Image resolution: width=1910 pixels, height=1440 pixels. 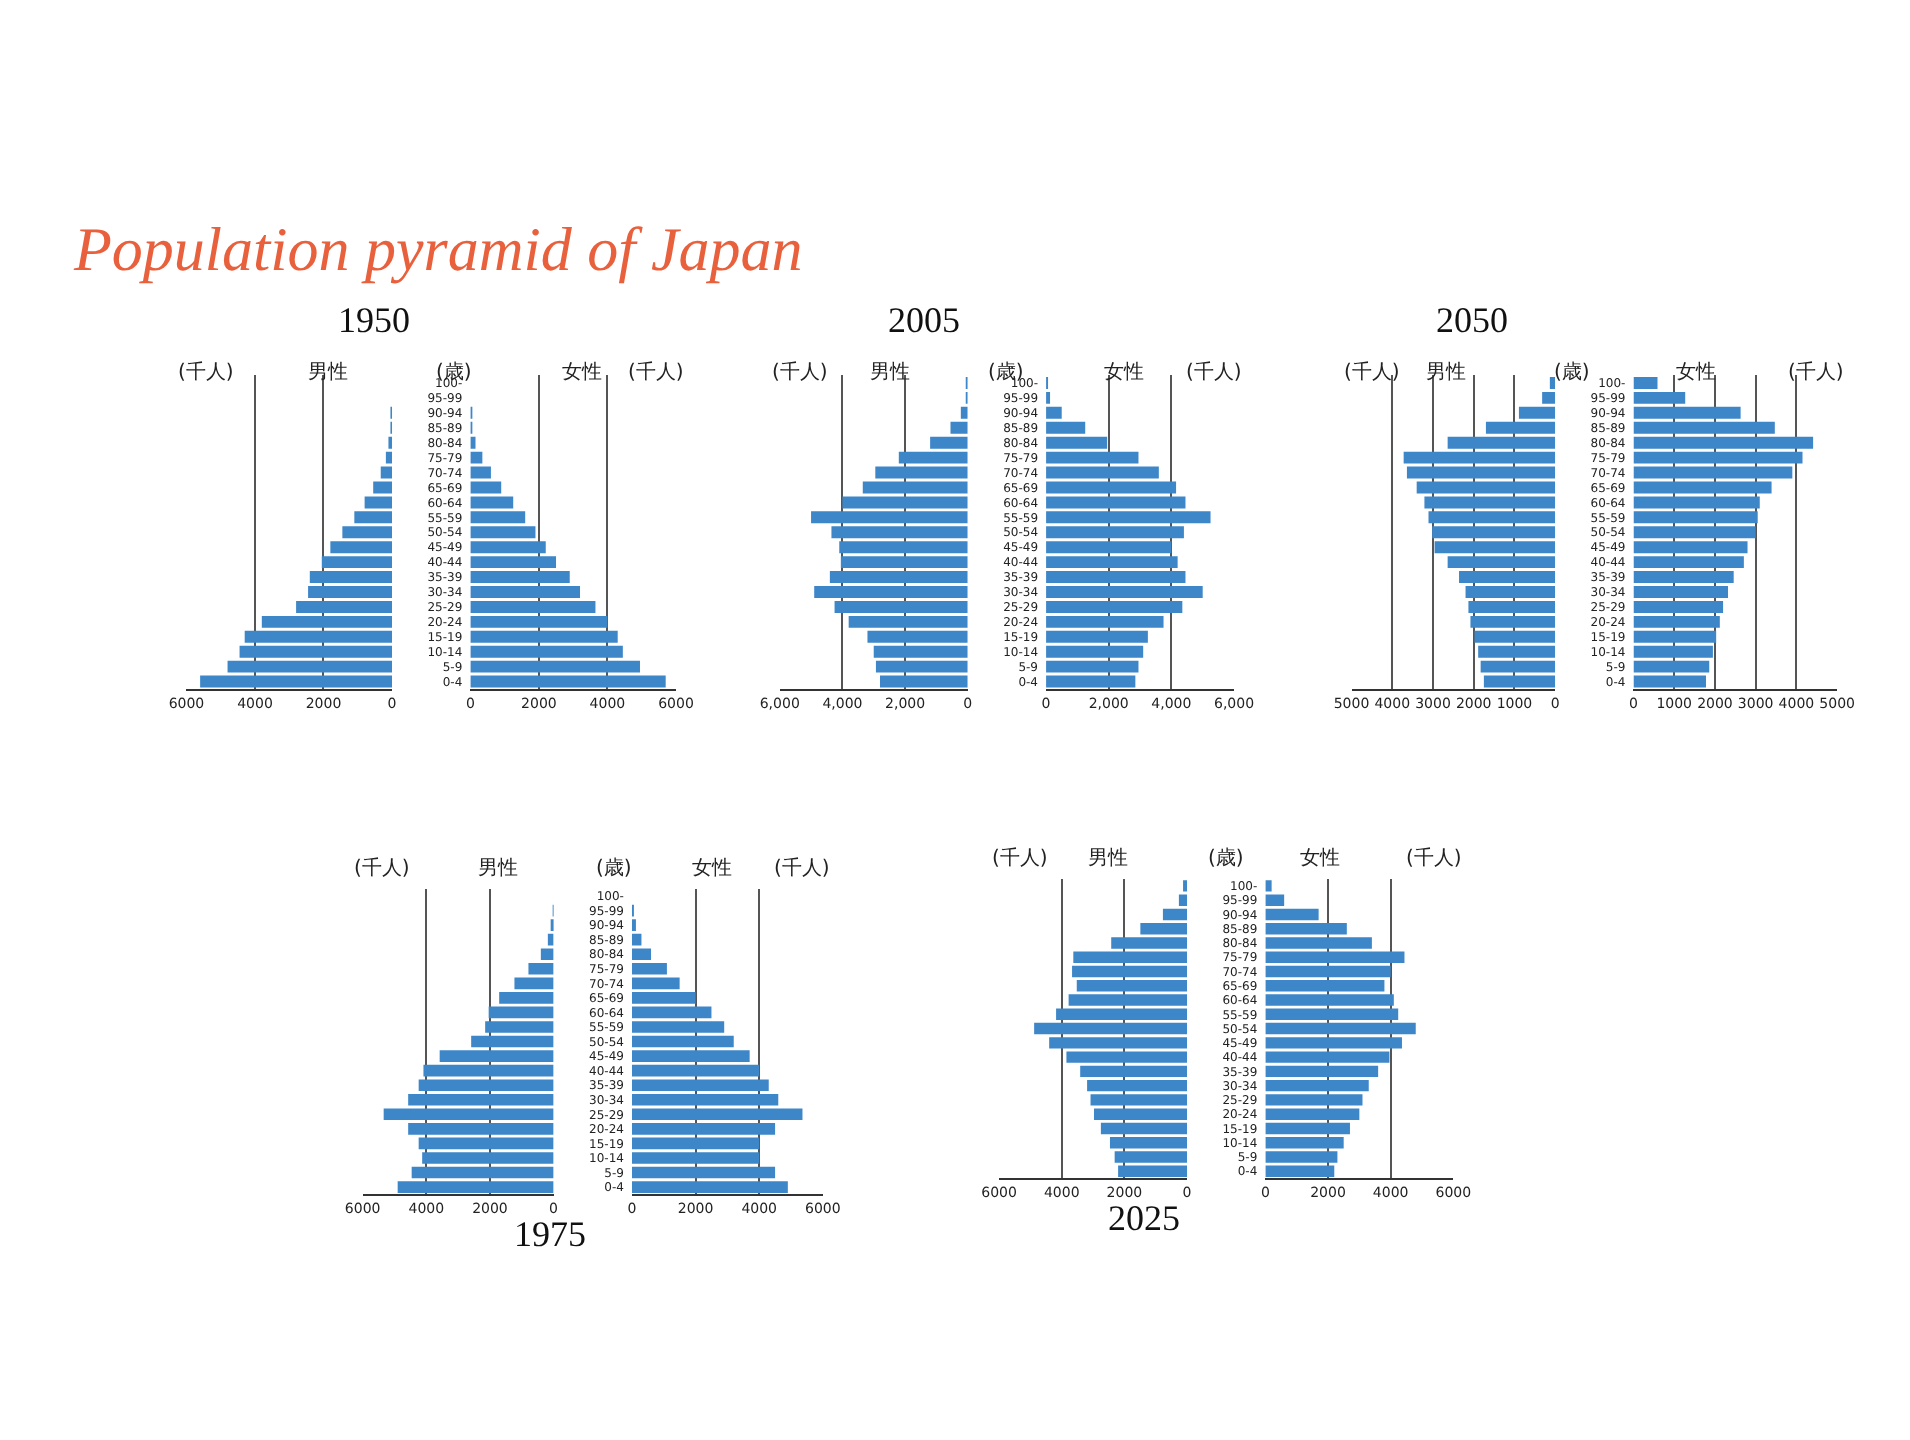 I want to click on chart-subtitle: 2005, so click(x=924, y=320).